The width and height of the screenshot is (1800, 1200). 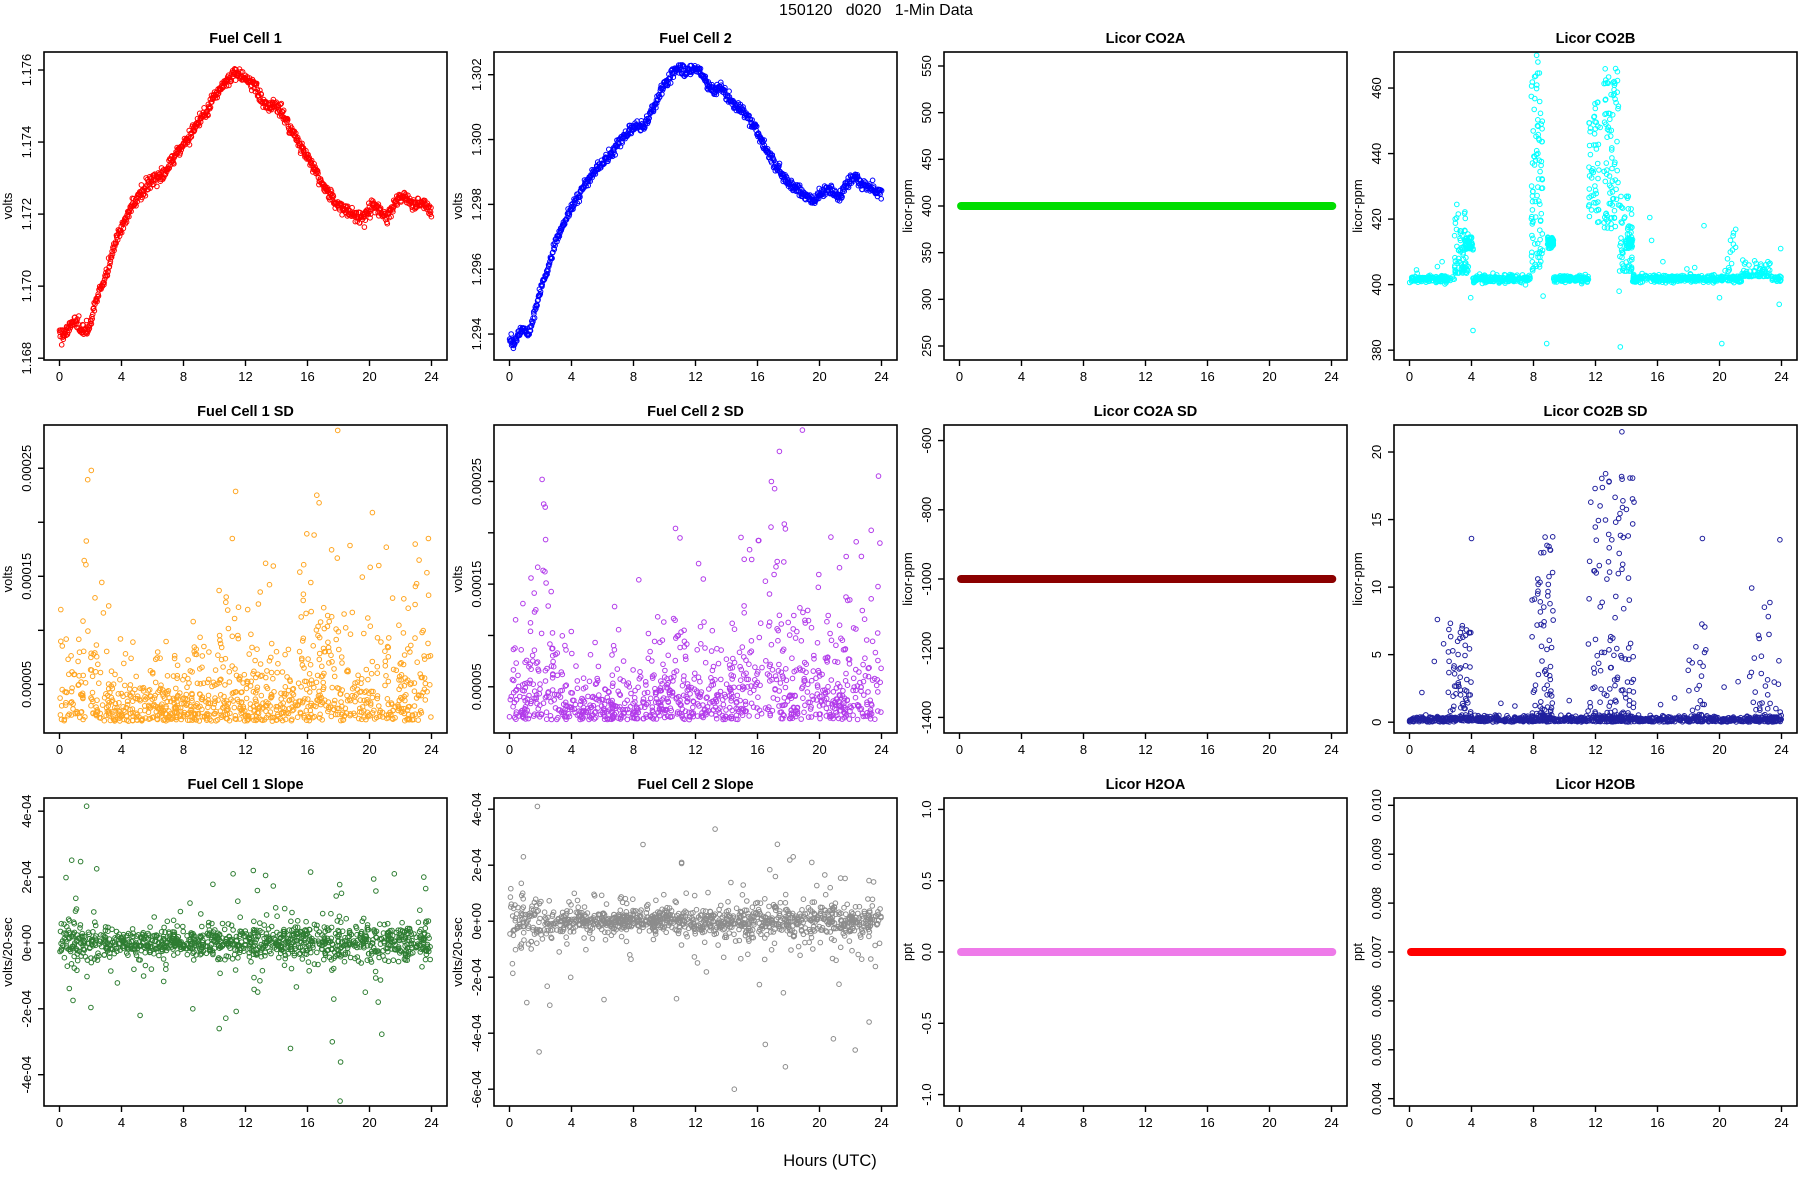 What do you see at coordinates (1376, 219) in the screenshot?
I see `svg-text: 420` at bounding box center [1376, 219].